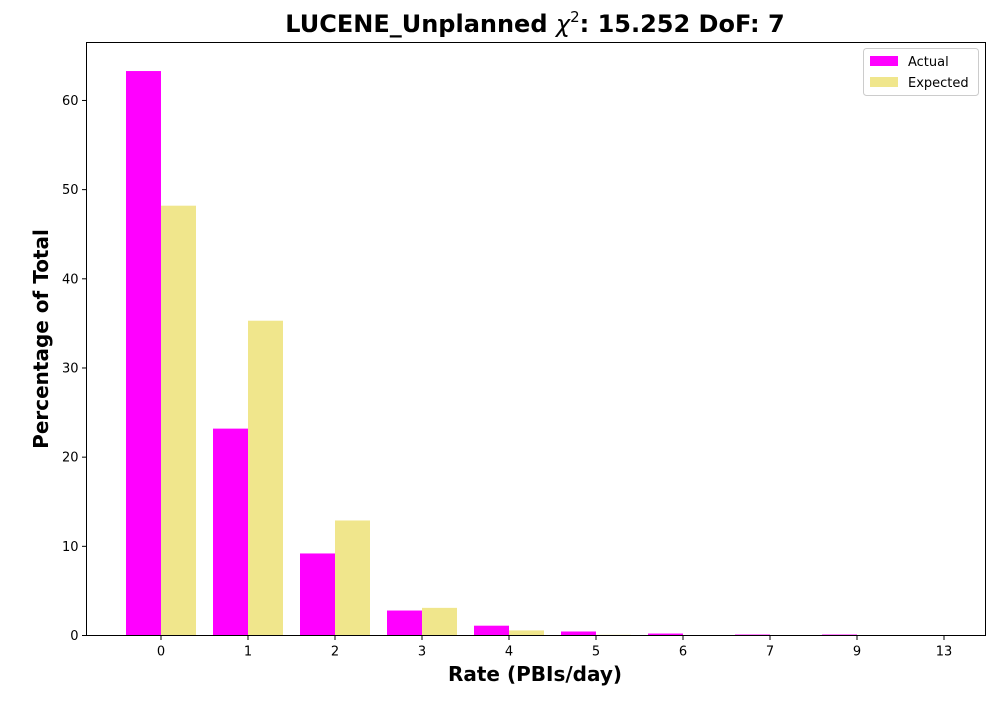 The height and width of the screenshot is (704, 1000). I want to click on x-tick-label: 2, so click(335, 652).